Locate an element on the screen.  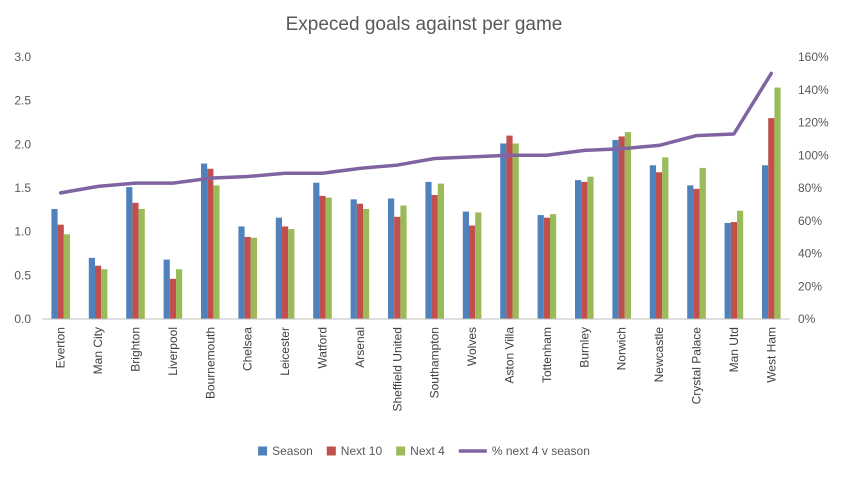
x-category-label: Man Utd is located at coordinates (734, 349).